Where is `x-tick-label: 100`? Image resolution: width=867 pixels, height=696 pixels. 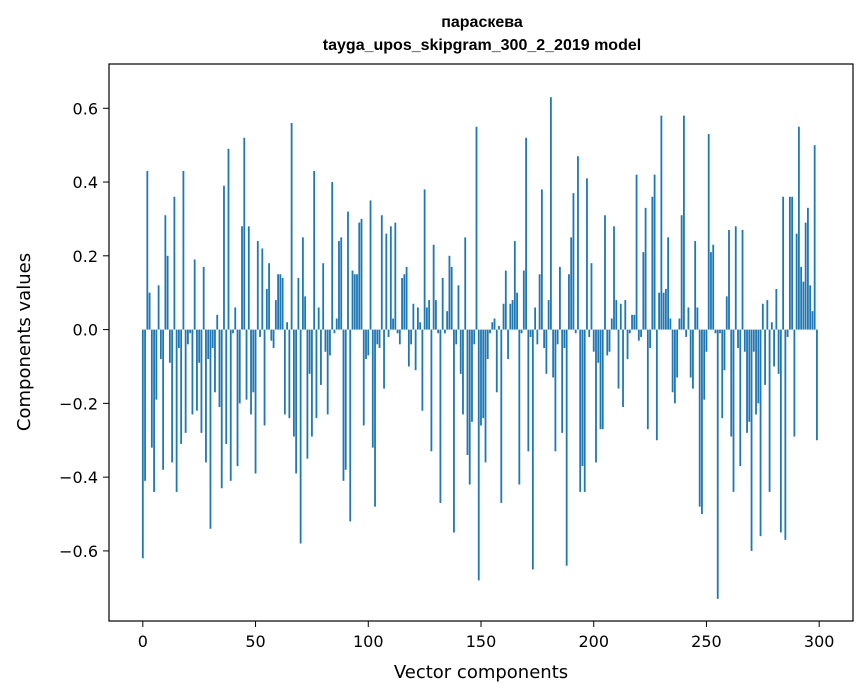
x-tick-label: 100 is located at coordinates (368, 641).